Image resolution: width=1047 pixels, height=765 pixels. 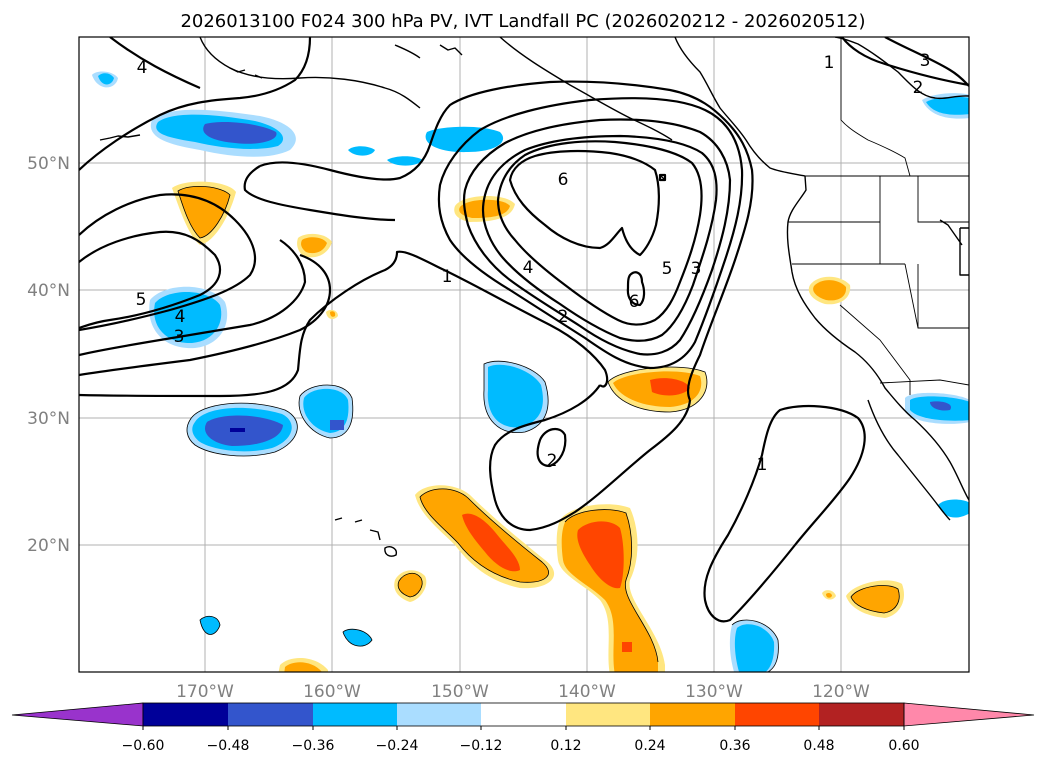 I want to click on colorbar-tick-label: 0.24, so click(x=649, y=746).